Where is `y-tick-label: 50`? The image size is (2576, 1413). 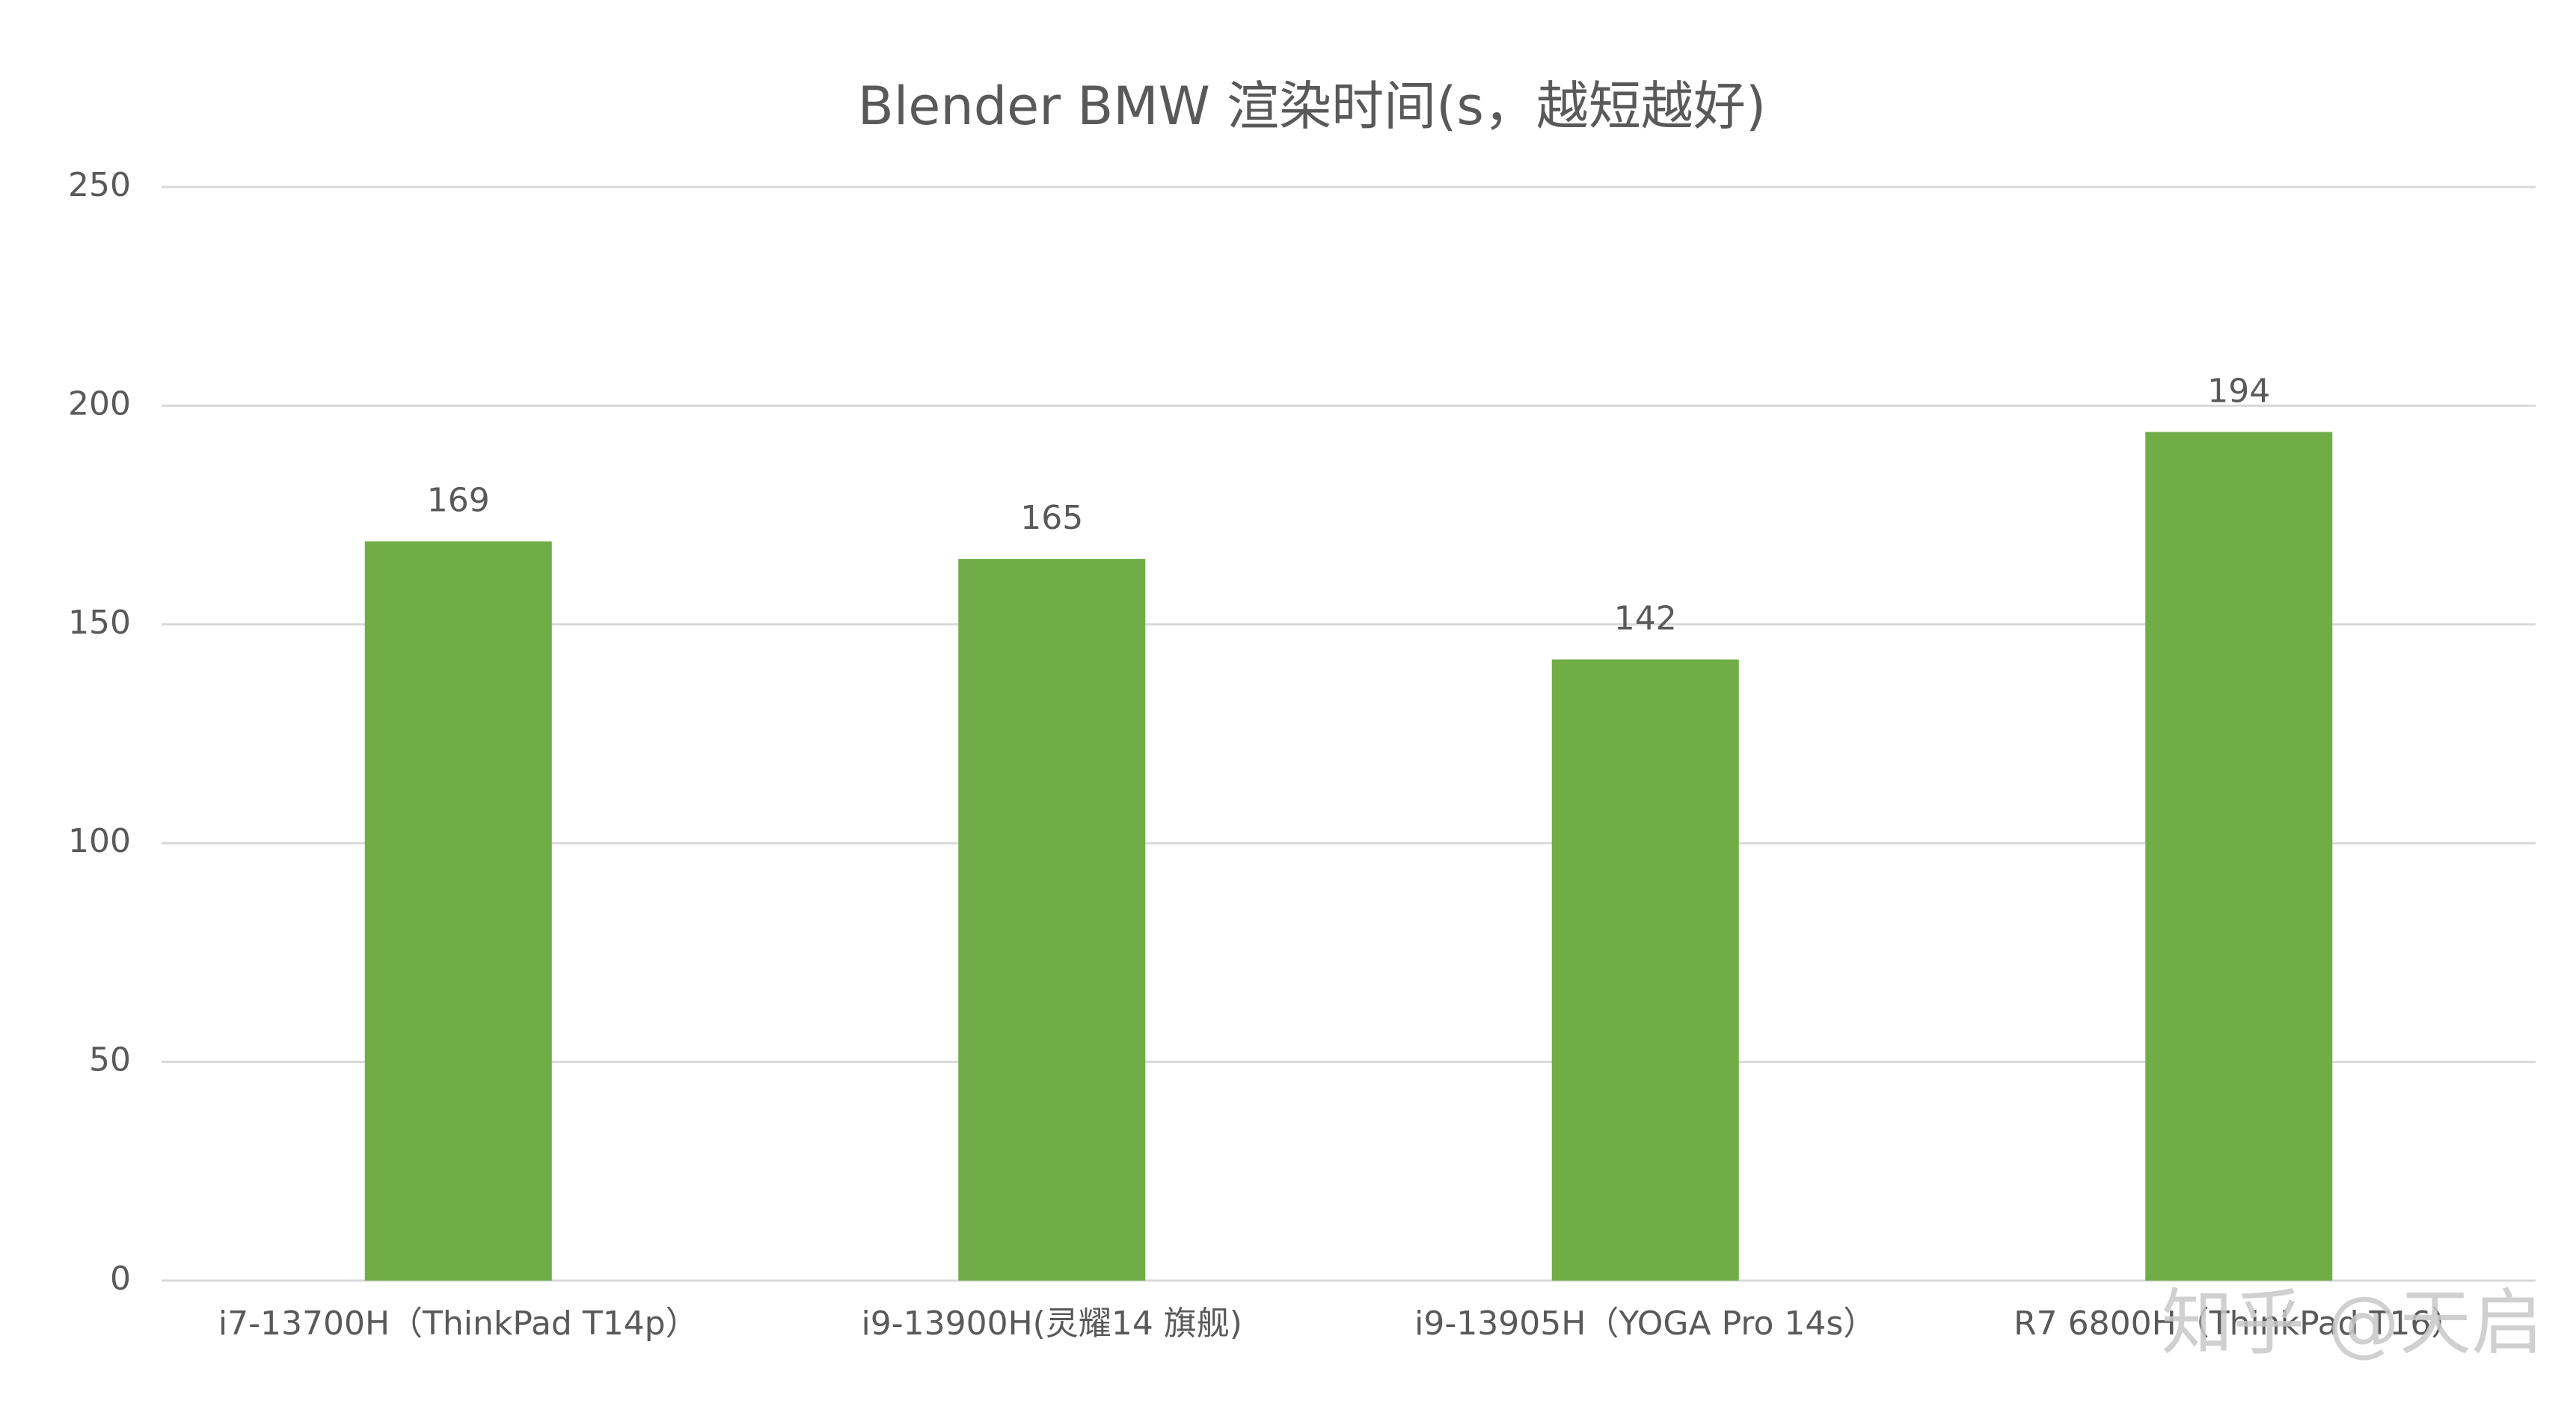 y-tick-label: 50 is located at coordinates (110, 1060).